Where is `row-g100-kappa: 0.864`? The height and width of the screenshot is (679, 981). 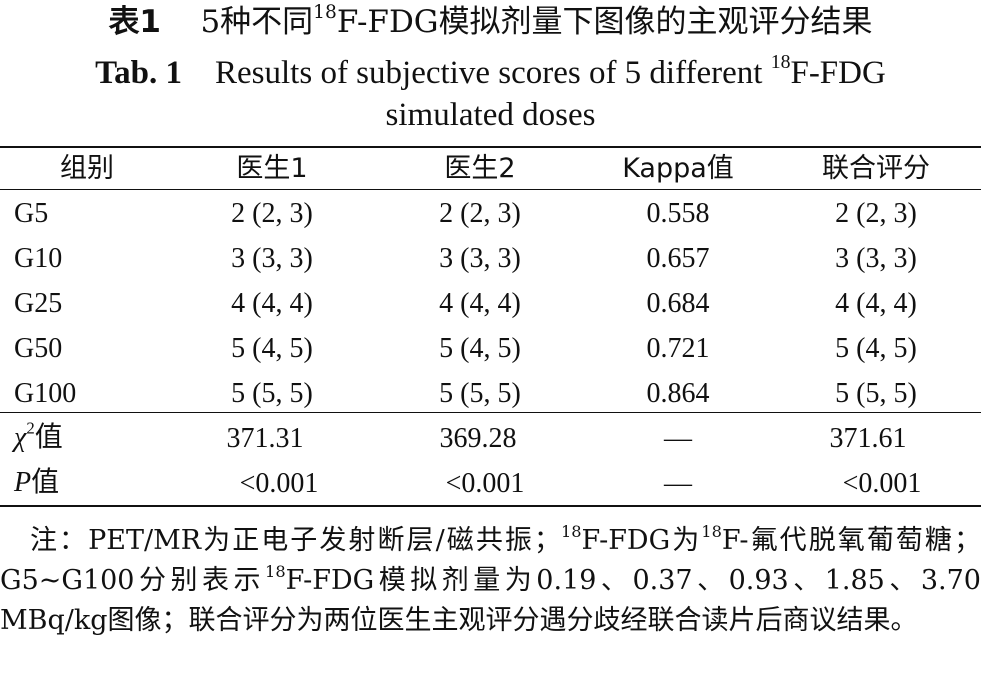 row-g100-kappa: 0.864 is located at coordinates (678, 393).